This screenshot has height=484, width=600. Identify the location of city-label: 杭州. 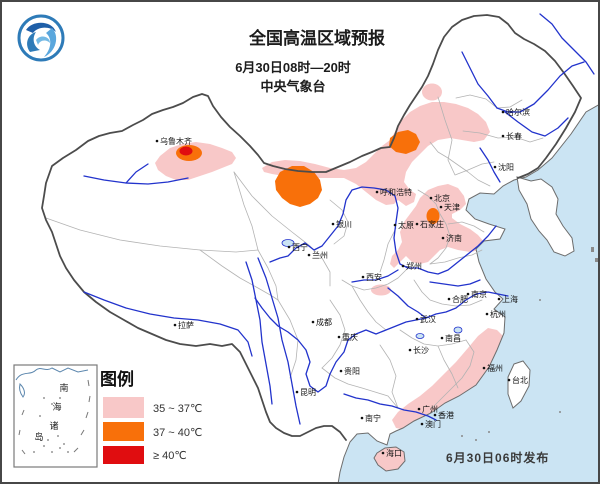
(498, 314).